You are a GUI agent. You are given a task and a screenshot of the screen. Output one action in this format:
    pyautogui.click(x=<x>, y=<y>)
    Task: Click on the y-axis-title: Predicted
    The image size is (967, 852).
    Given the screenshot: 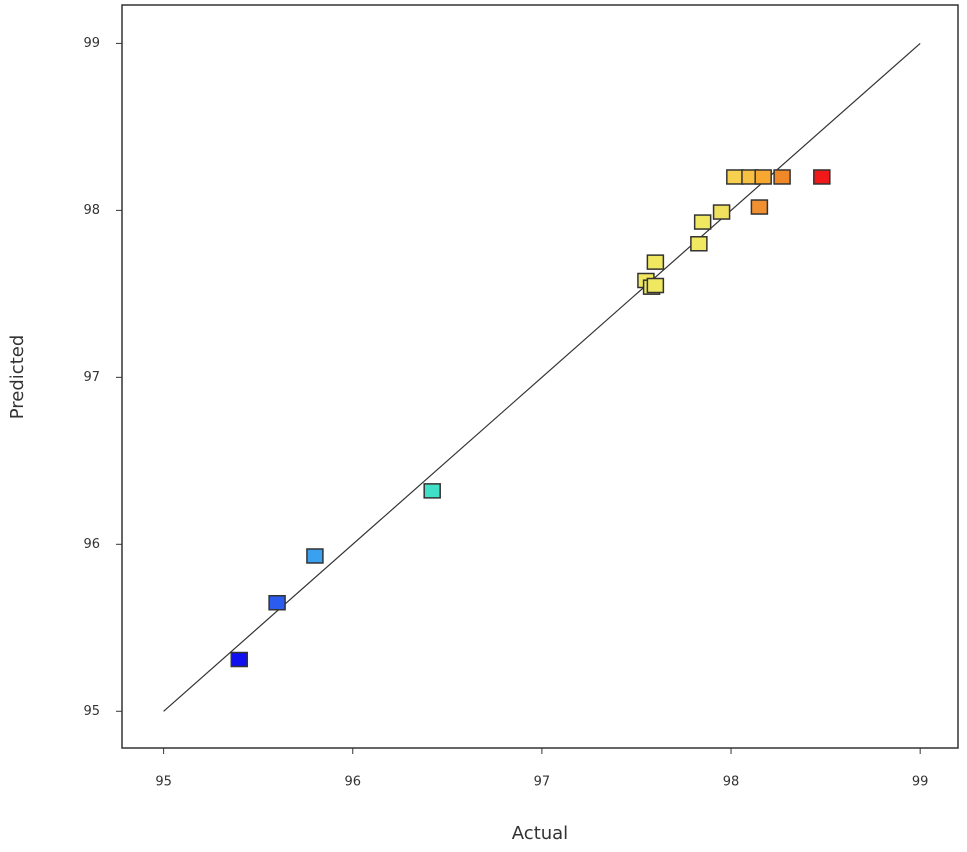 What is the action you would take?
    pyautogui.click(x=17, y=377)
    